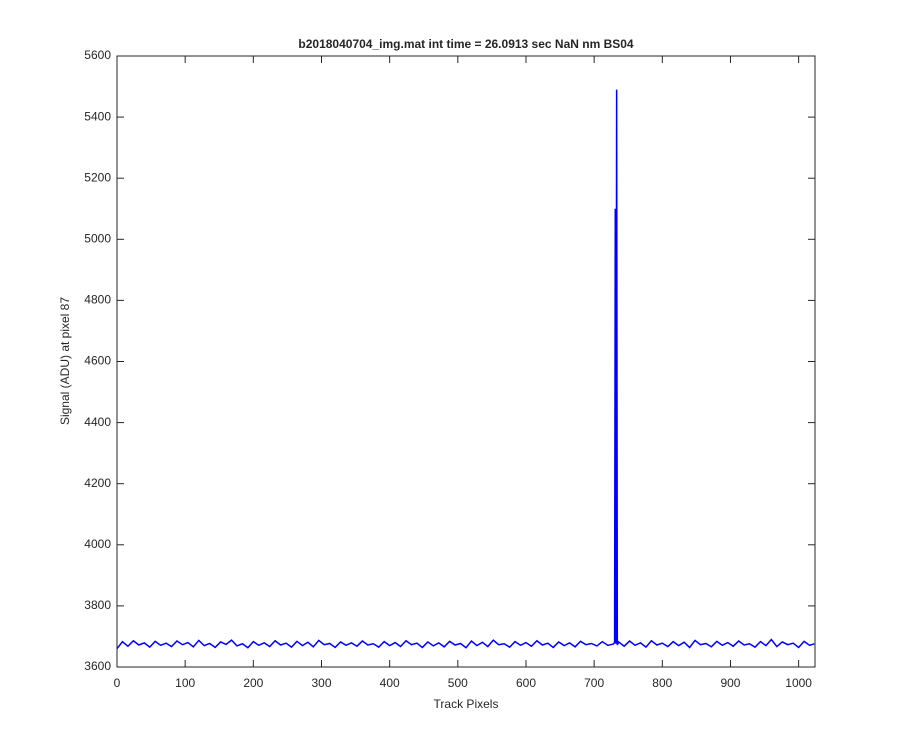 The image size is (900, 750). I want to click on y-tick-label: 4200, so click(97, 483).